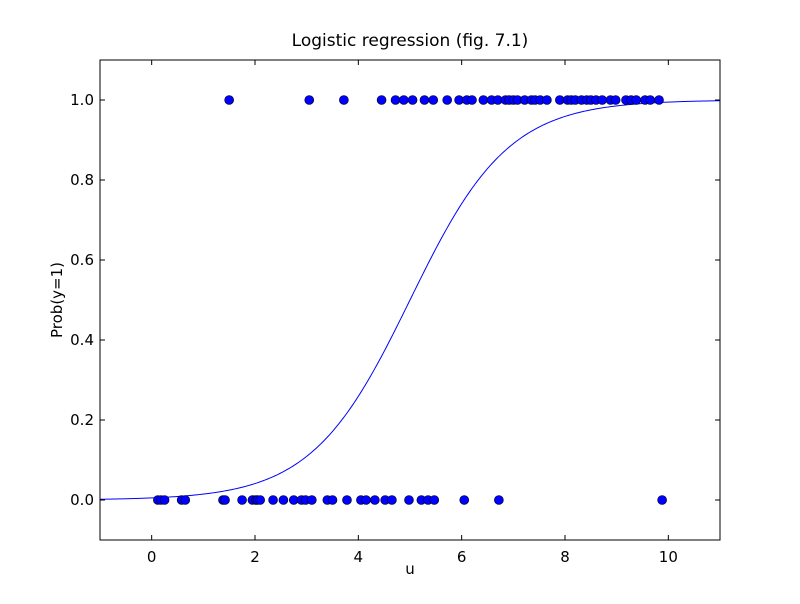 The width and height of the screenshot is (800, 604). What do you see at coordinates (82, 260) in the screenshot?
I see `y-tick-label: 0.6` at bounding box center [82, 260].